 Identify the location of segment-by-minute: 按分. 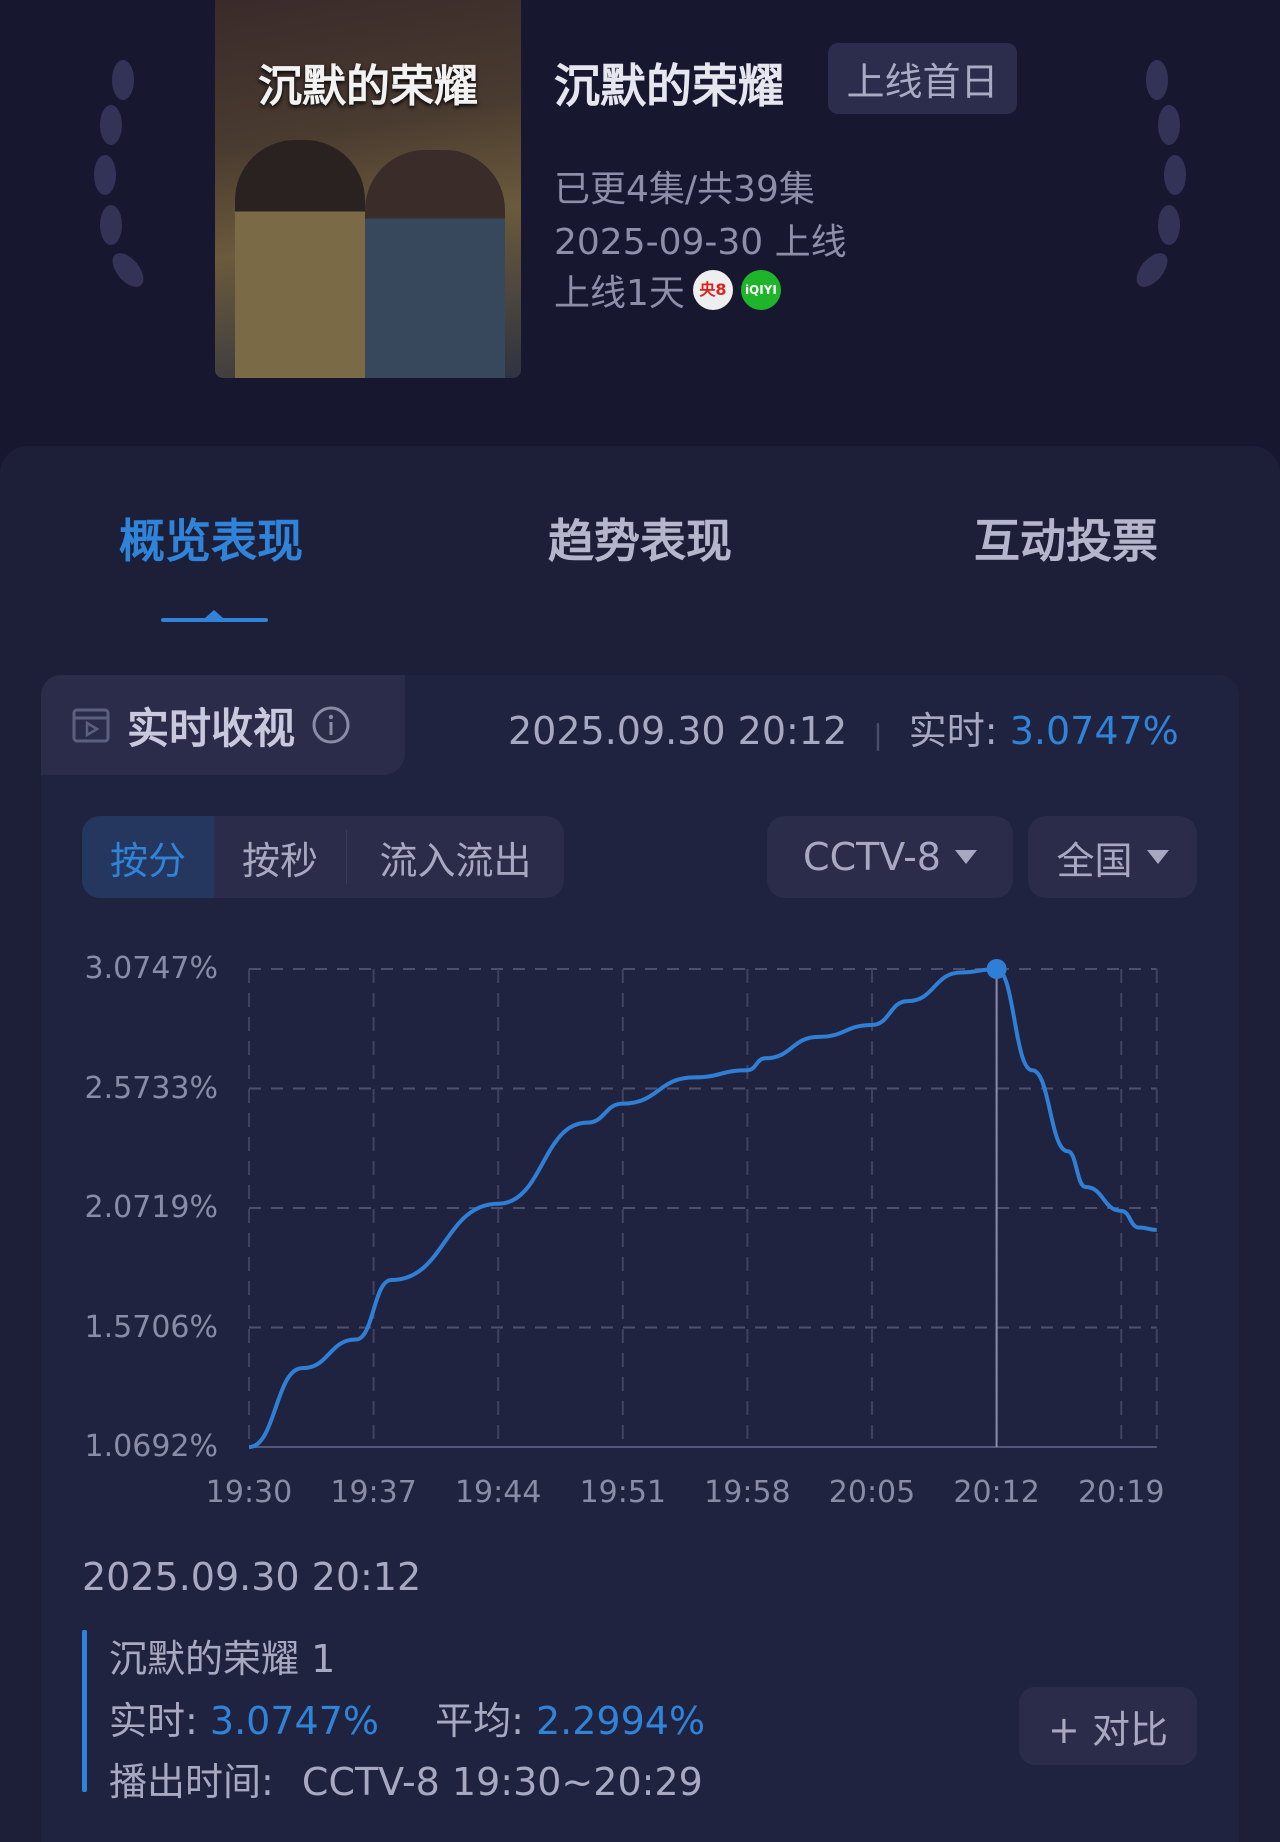
(148, 857).